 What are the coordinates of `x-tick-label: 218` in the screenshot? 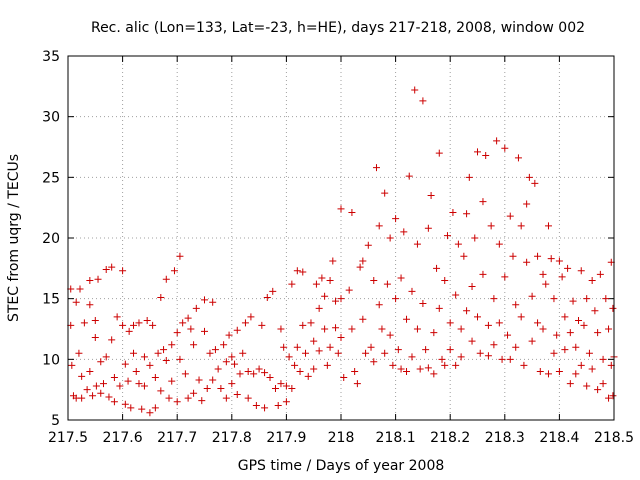 It's located at (341, 438).